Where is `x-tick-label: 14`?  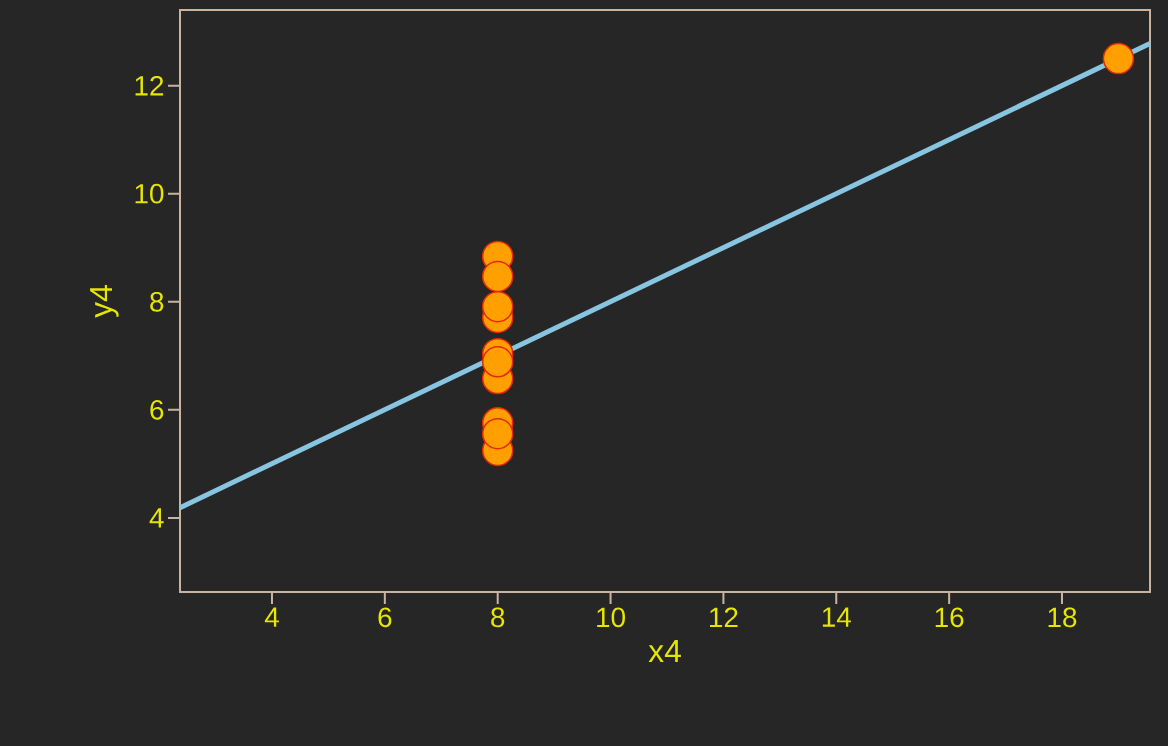 x-tick-label: 14 is located at coordinates (836, 617).